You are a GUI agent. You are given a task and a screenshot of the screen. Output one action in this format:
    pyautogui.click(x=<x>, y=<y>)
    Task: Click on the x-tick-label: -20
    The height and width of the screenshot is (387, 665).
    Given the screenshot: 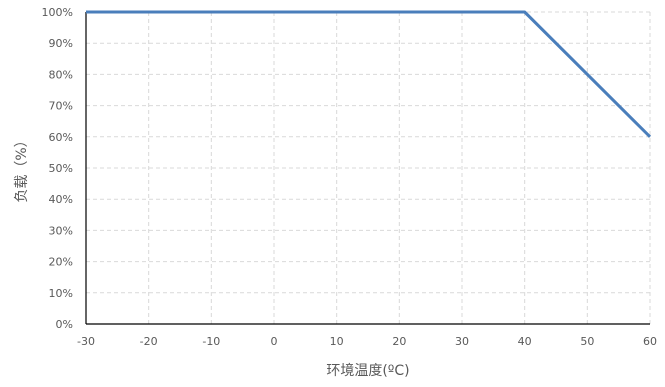 What is the action you would take?
    pyautogui.click(x=149, y=341)
    